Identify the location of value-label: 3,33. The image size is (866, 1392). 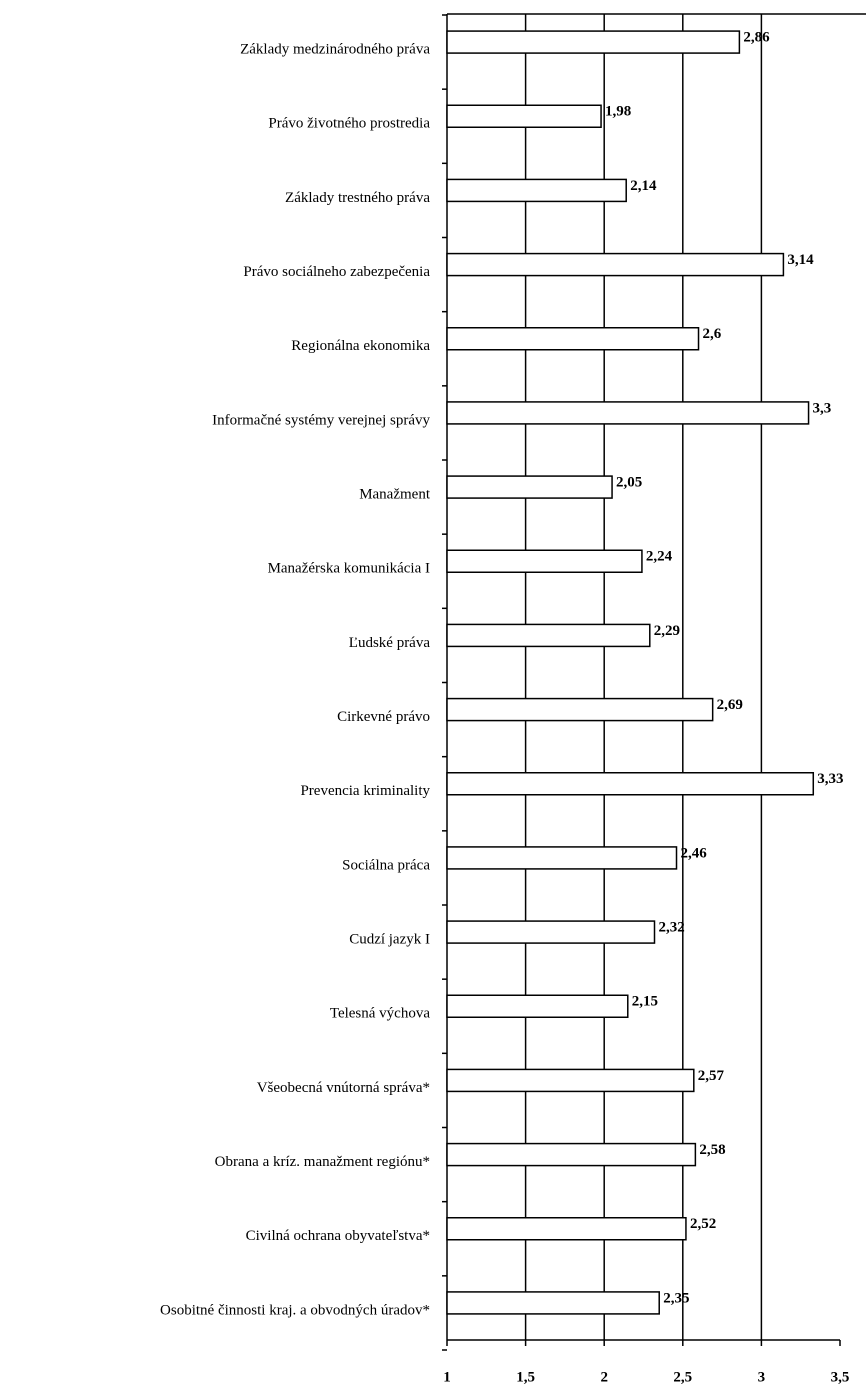
(830, 779).